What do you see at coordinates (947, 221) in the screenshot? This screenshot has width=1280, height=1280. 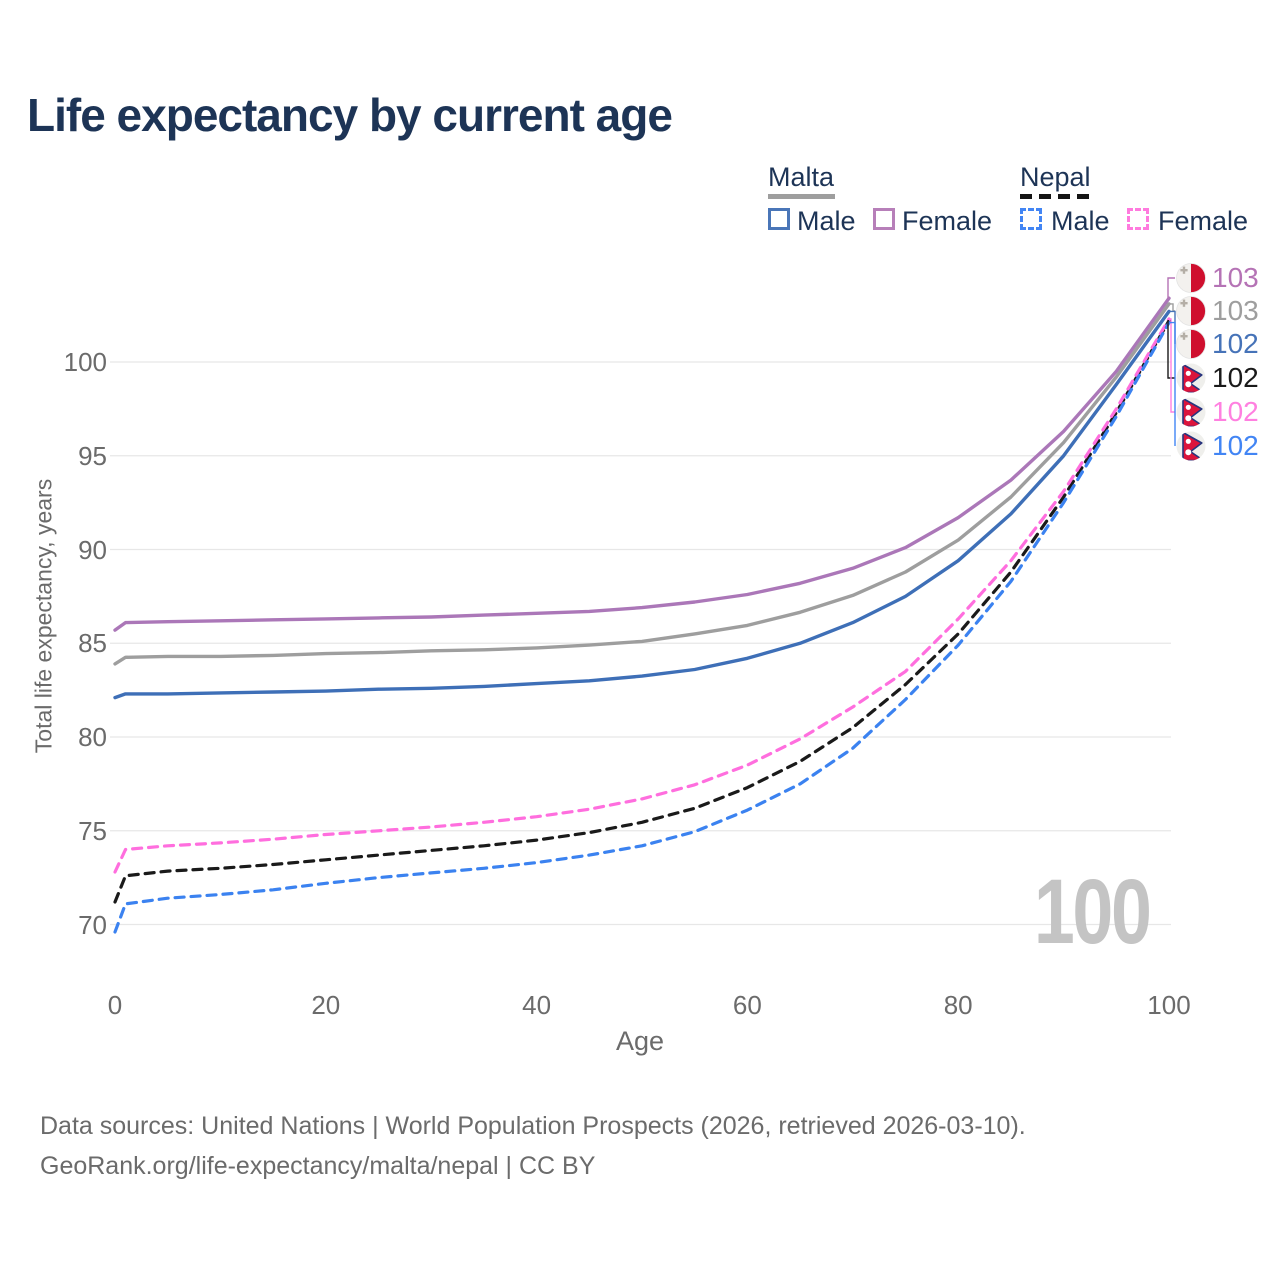 I see `legend-label-malta-female: Female` at bounding box center [947, 221].